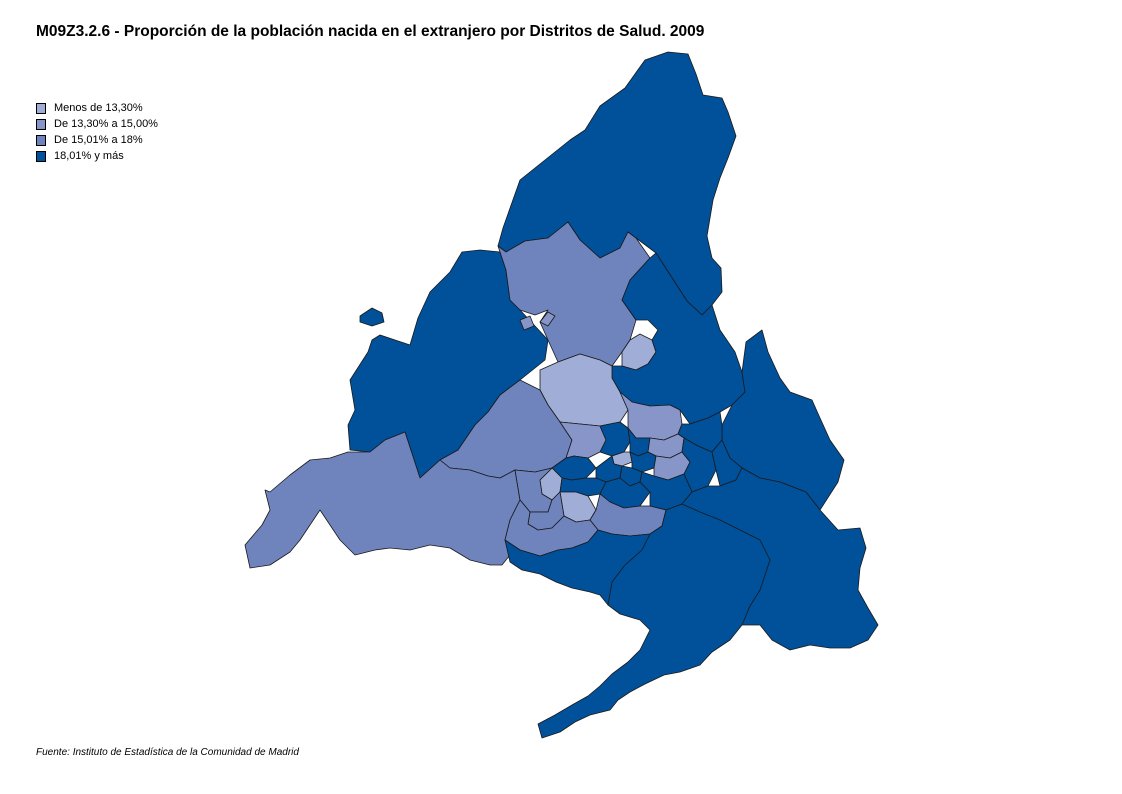 The image size is (1122, 794). What do you see at coordinates (583, 440) in the screenshot?
I see `district-pozuelo` at bounding box center [583, 440].